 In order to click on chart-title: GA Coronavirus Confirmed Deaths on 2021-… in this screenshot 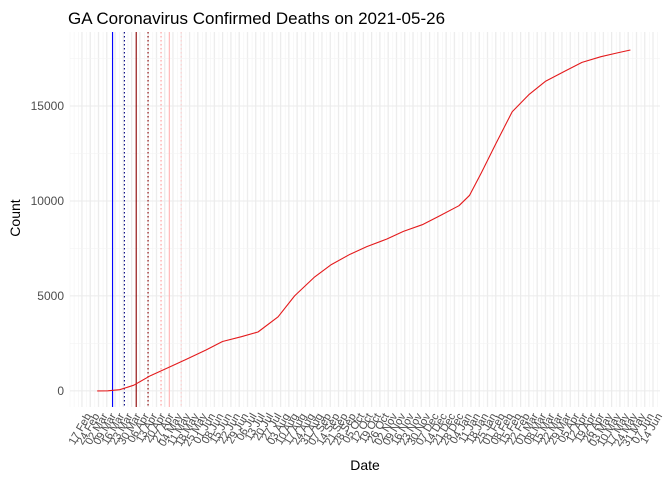, I will do `click(256, 18)`.